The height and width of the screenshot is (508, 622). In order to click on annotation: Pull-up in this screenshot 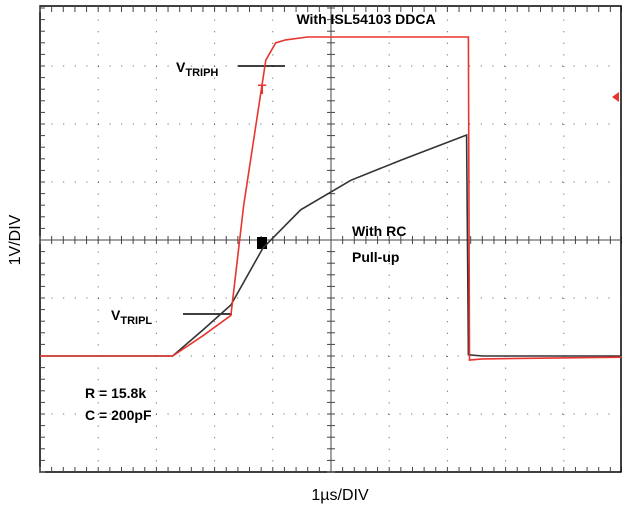, I will do `click(375, 257)`.